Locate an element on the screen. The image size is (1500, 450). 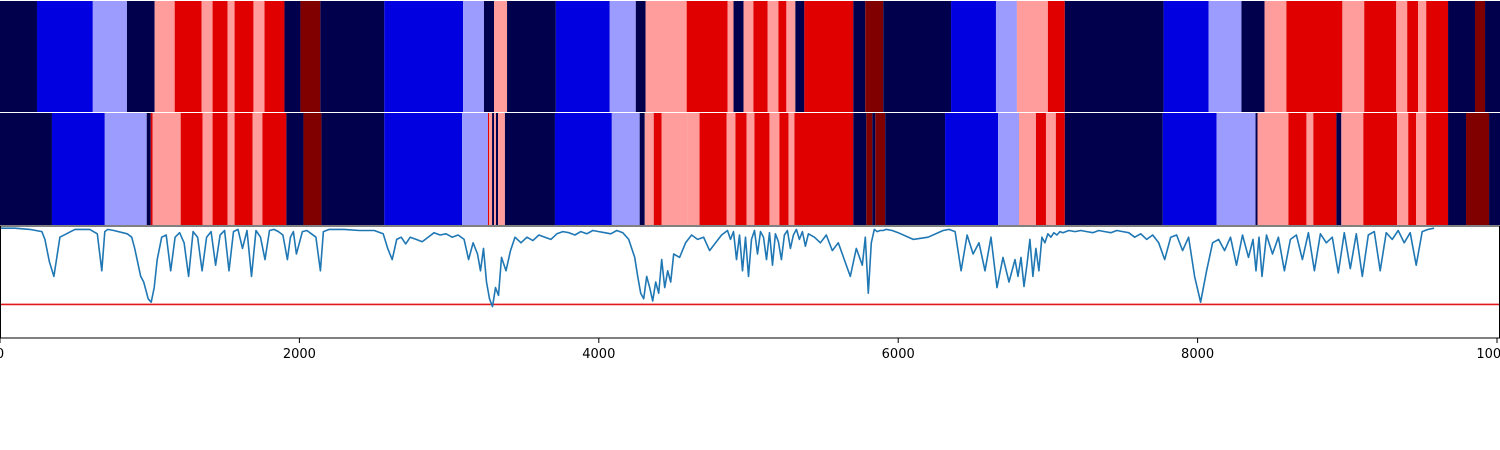
x-tick-label-0: 0 is located at coordinates (2, 354).